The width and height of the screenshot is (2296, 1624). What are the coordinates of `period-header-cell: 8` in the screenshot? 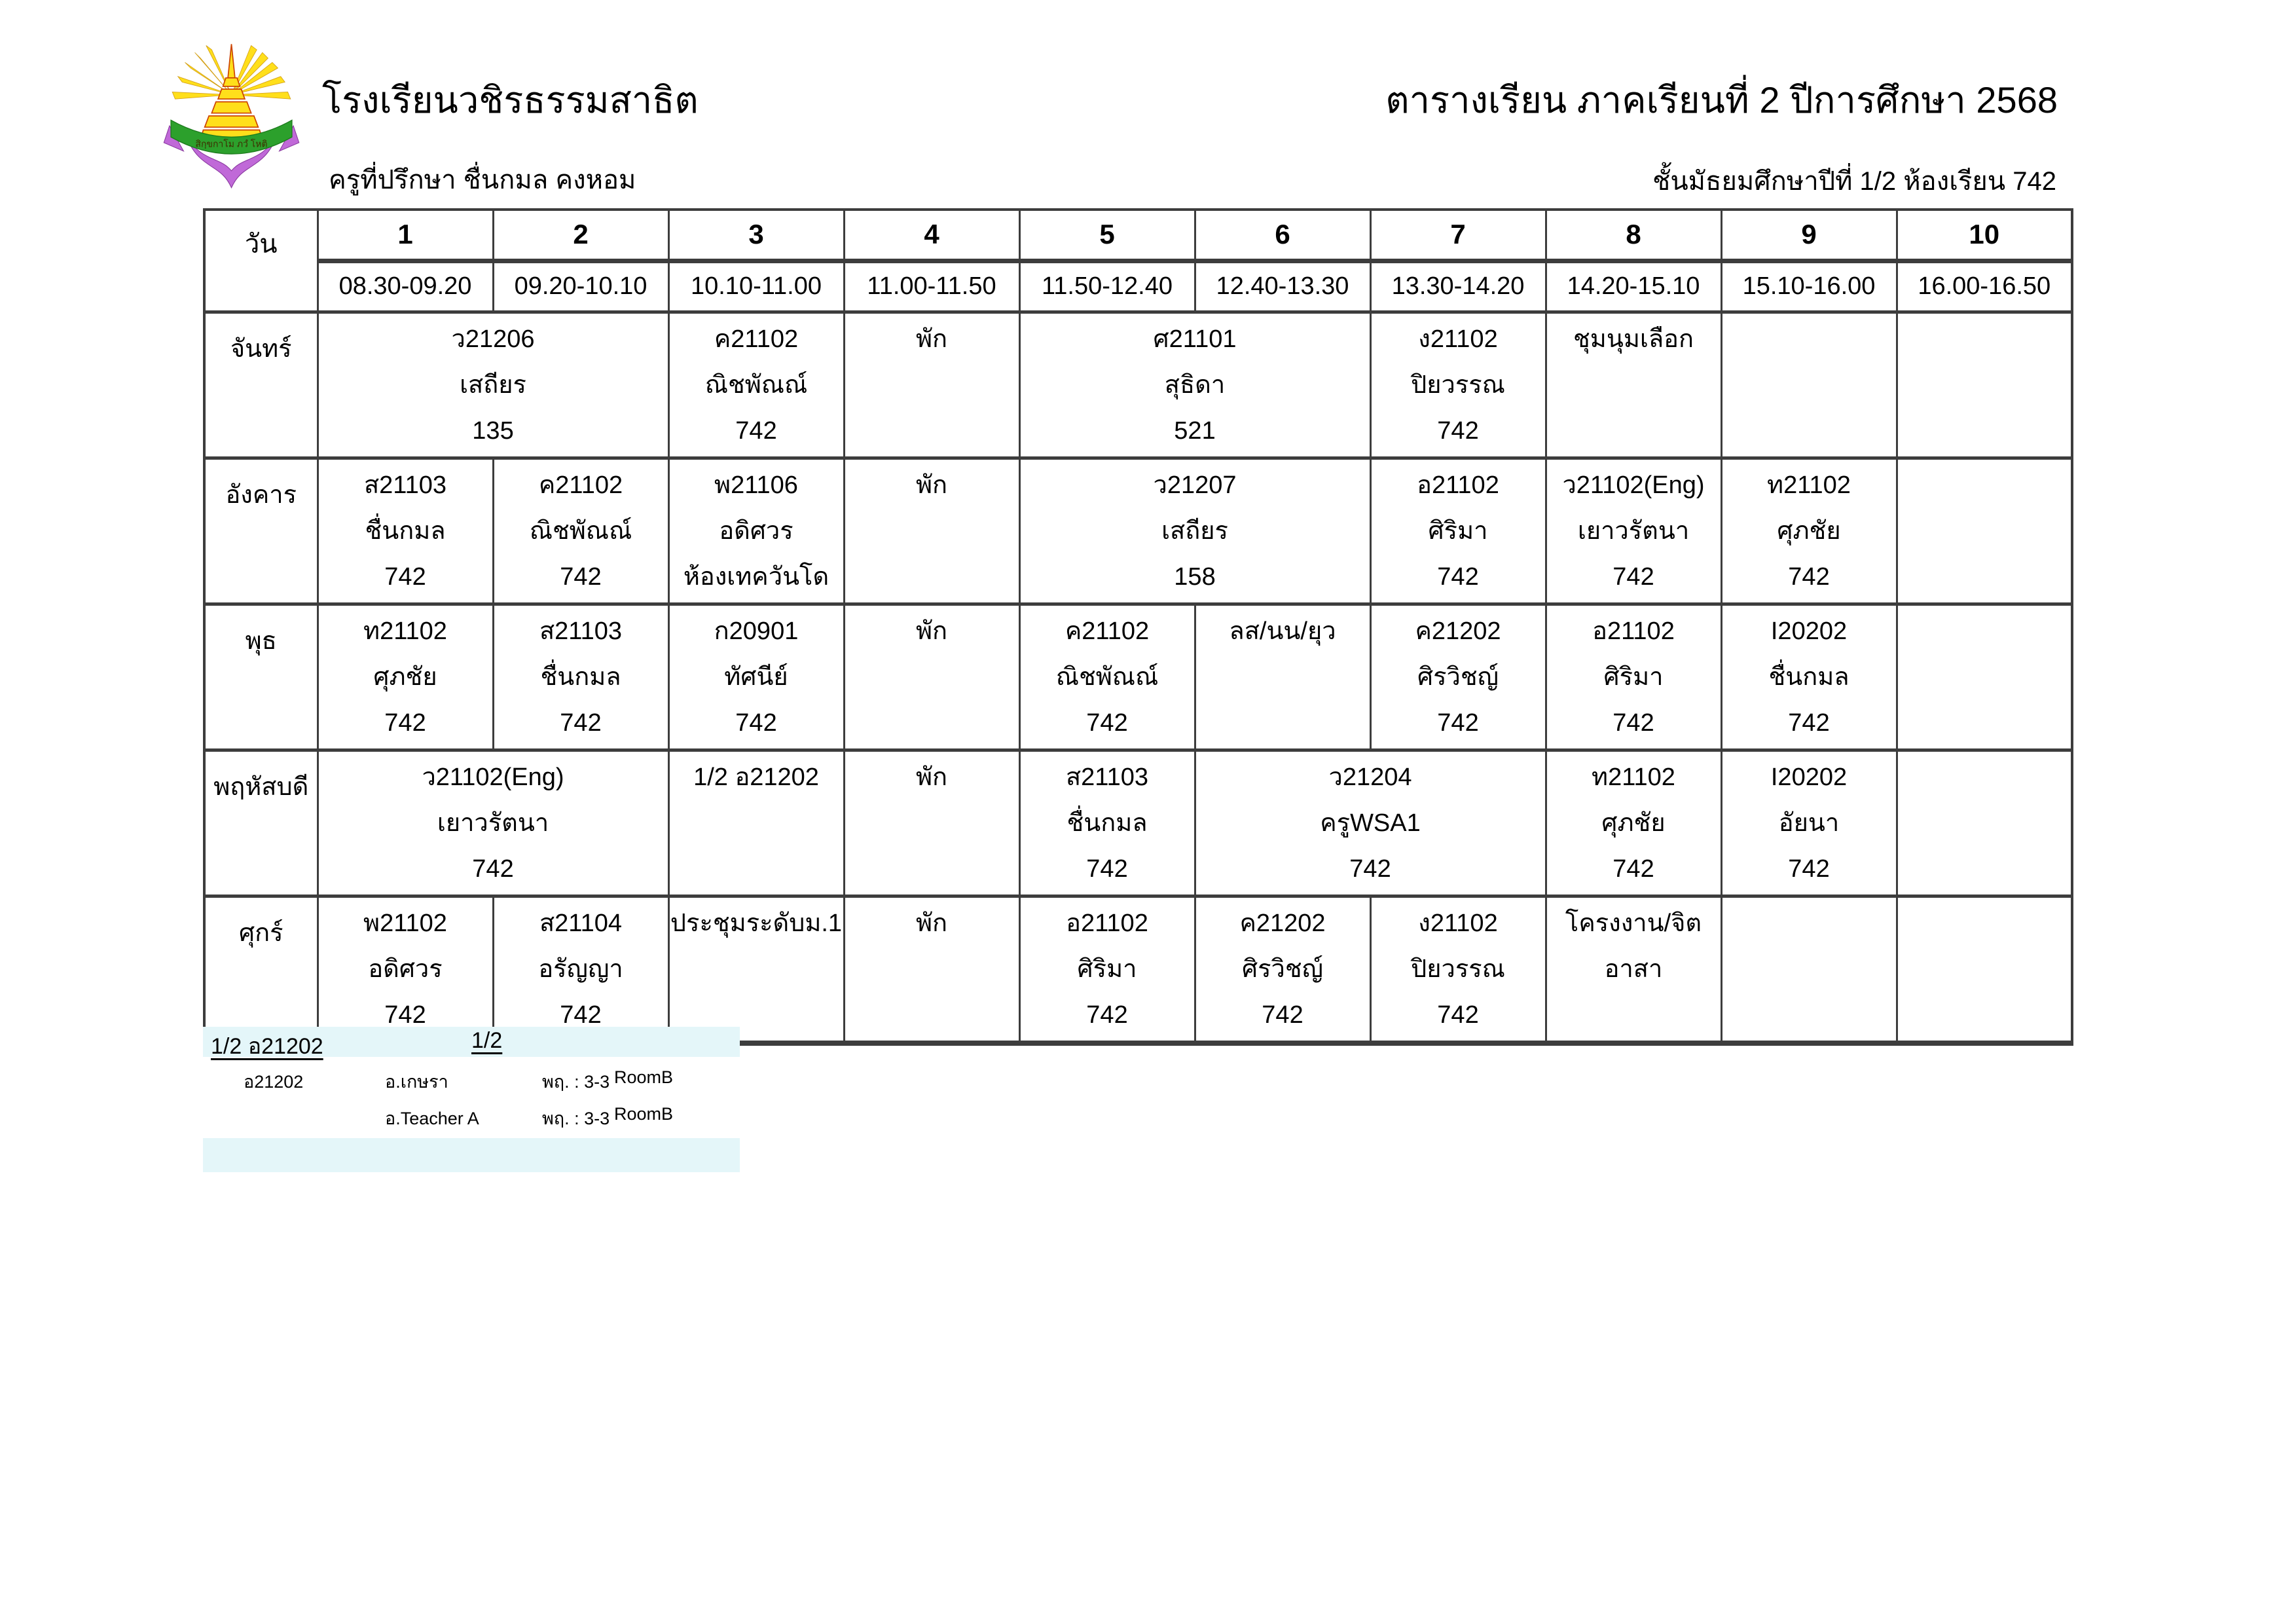 It's located at (1633, 235).